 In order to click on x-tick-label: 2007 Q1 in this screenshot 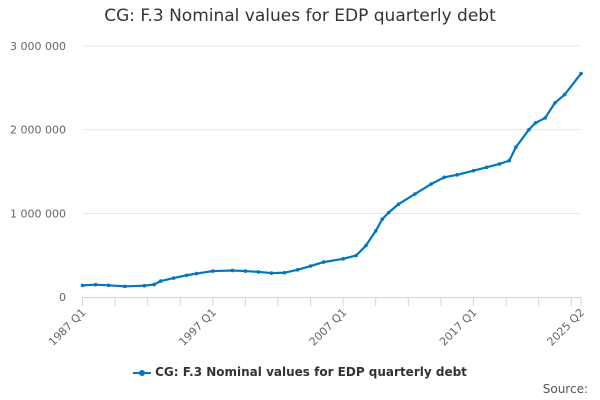, I will do `click(328, 327)`.